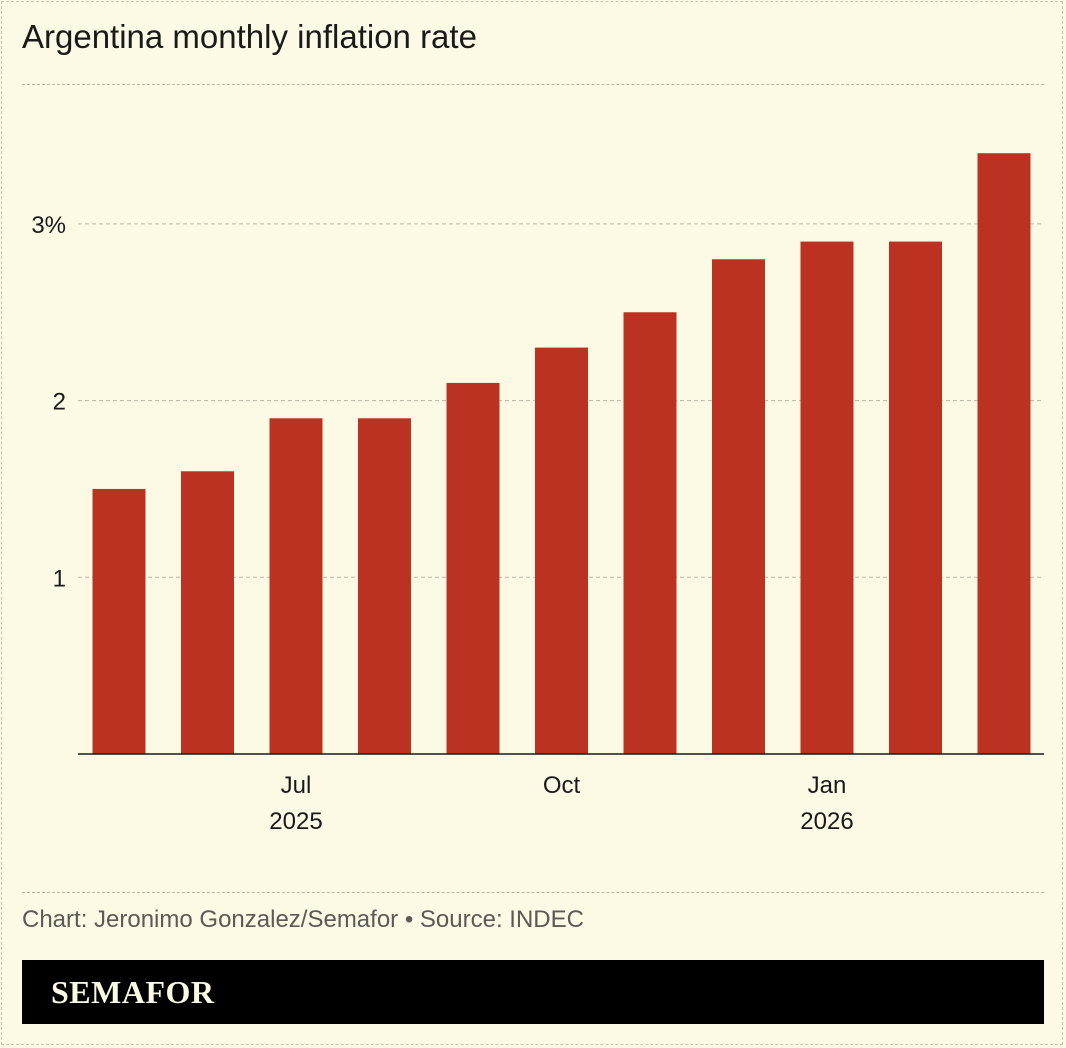  I want to click on bar-may-2025, so click(119, 621).